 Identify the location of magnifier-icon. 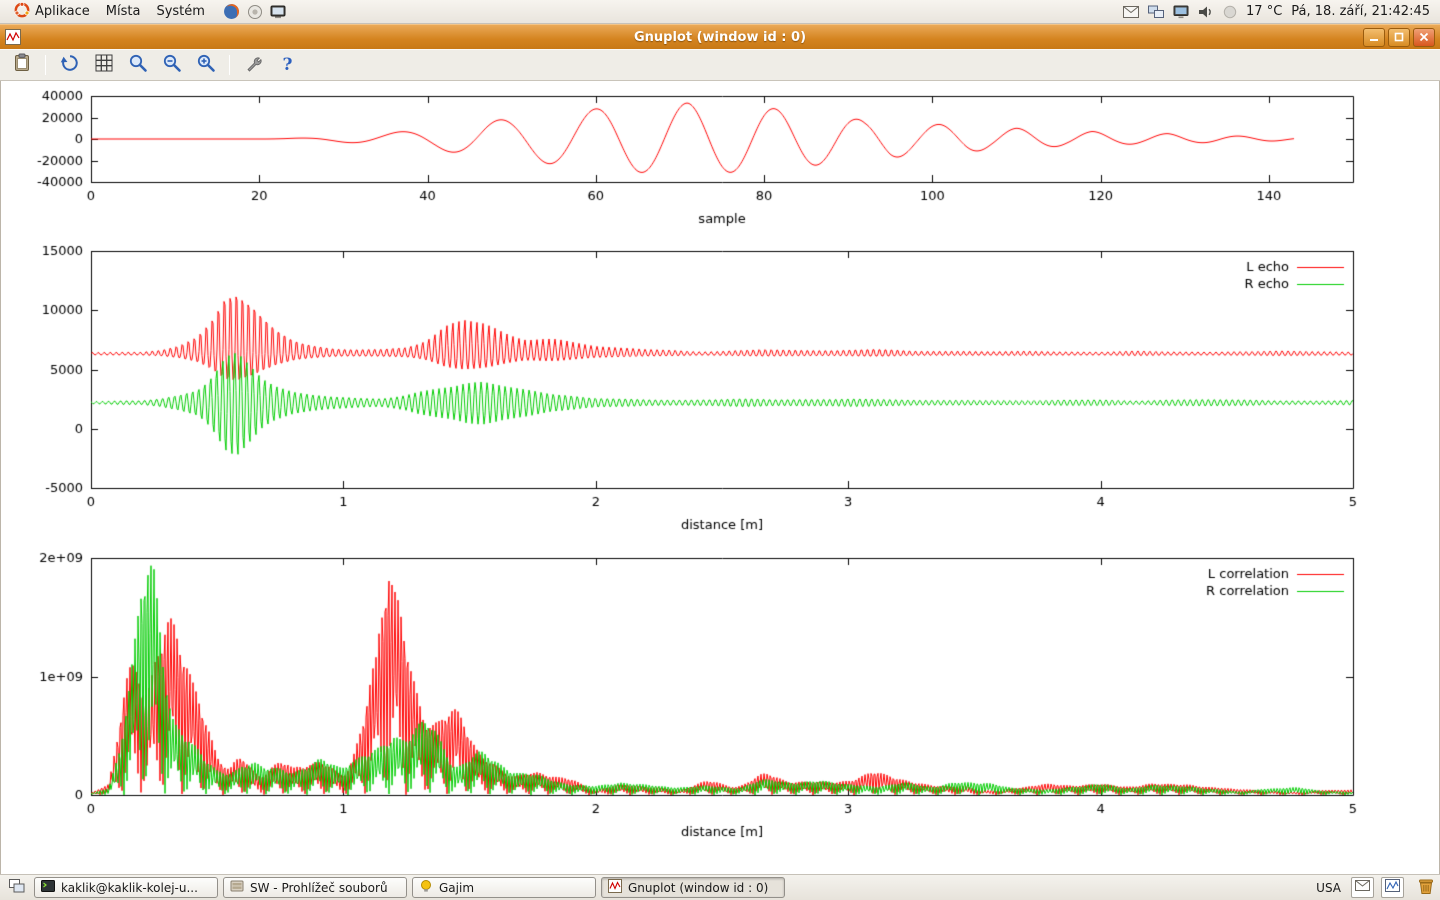
(138, 65).